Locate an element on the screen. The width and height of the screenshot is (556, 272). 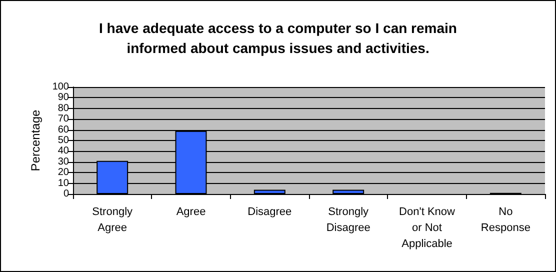
x-tick-label: Strongly Disagree is located at coordinates (348, 220).